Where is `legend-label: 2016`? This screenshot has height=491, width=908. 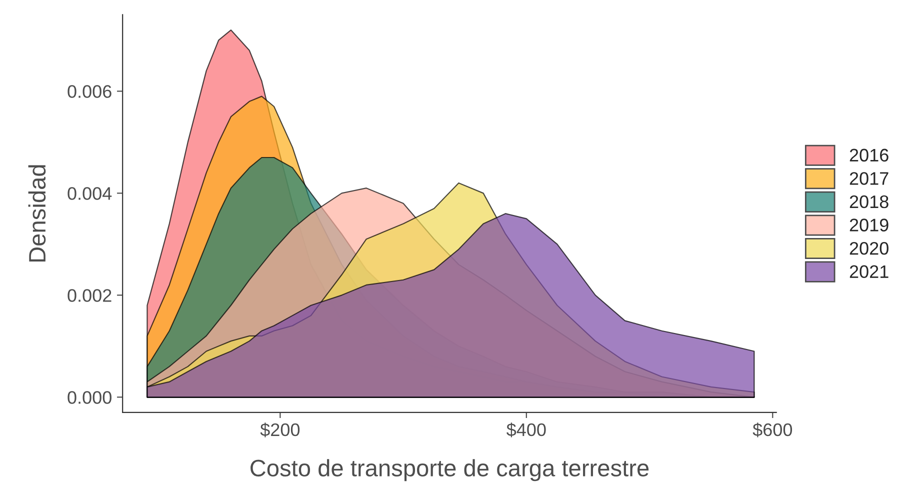
legend-label: 2016 is located at coordinates (869, 155).